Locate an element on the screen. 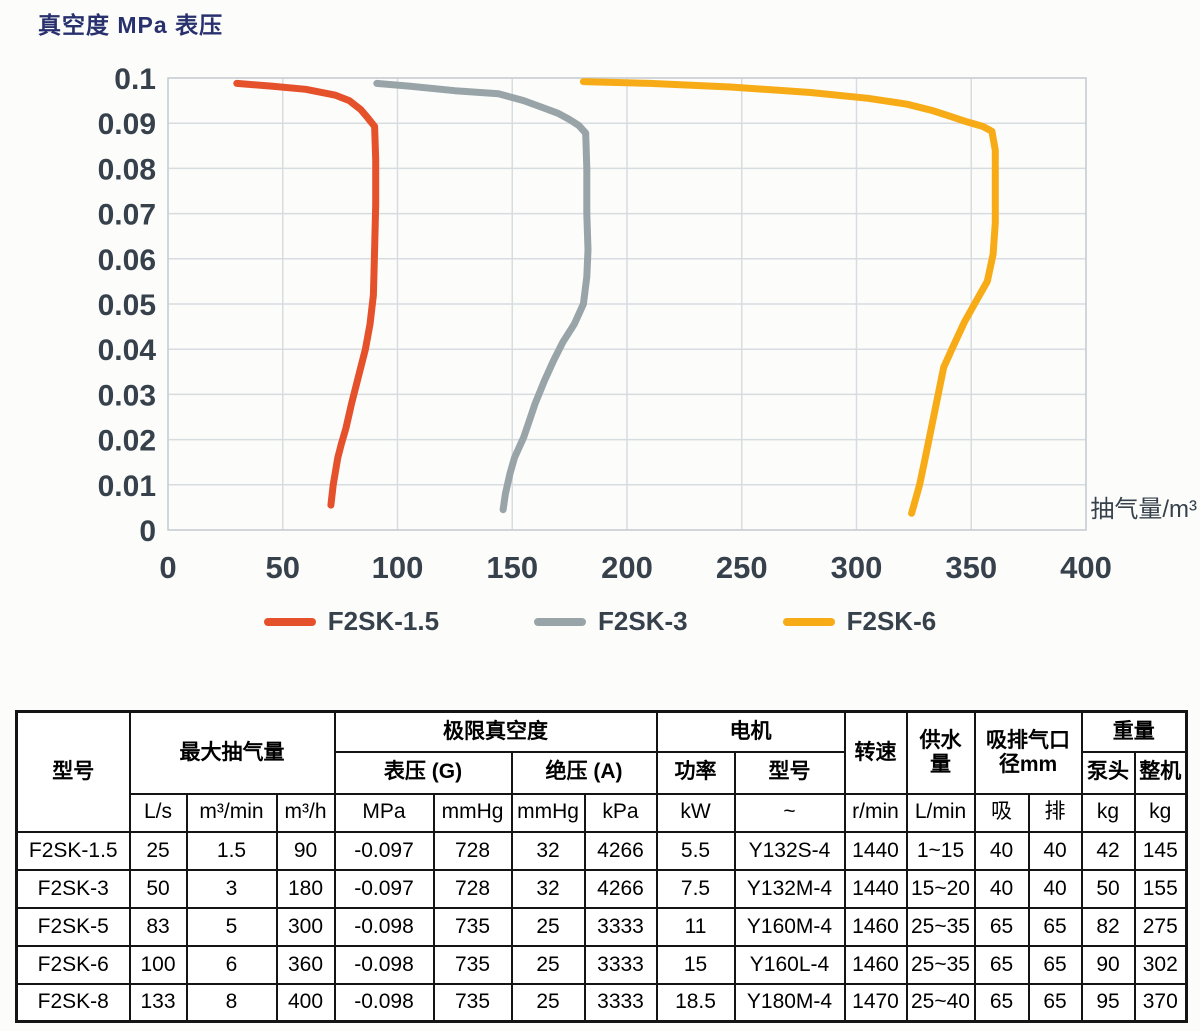 This screenshot has height=1031, width=1200. value-cell: 7.5 is located at coordinates (695, 888).